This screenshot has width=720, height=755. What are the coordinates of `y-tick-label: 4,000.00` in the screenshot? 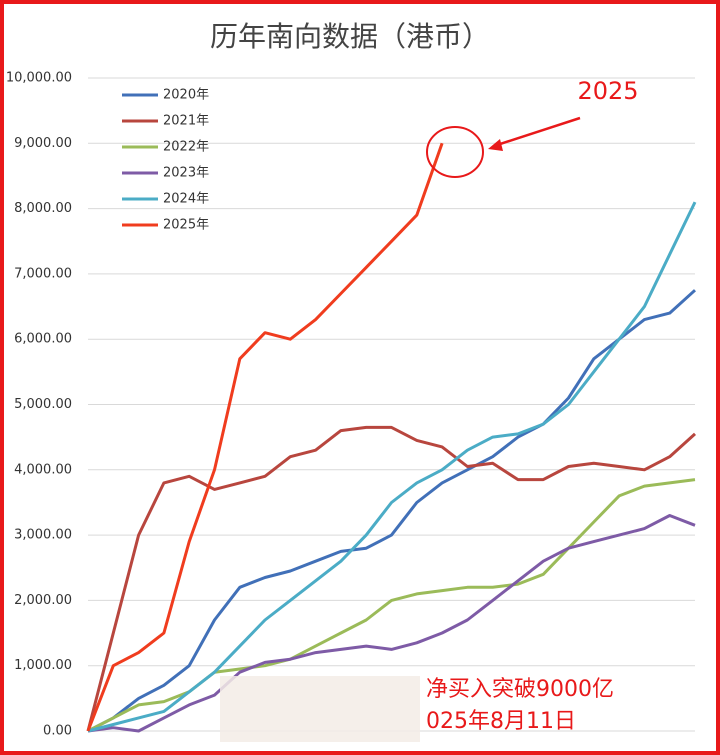 It's located at (43, 469).